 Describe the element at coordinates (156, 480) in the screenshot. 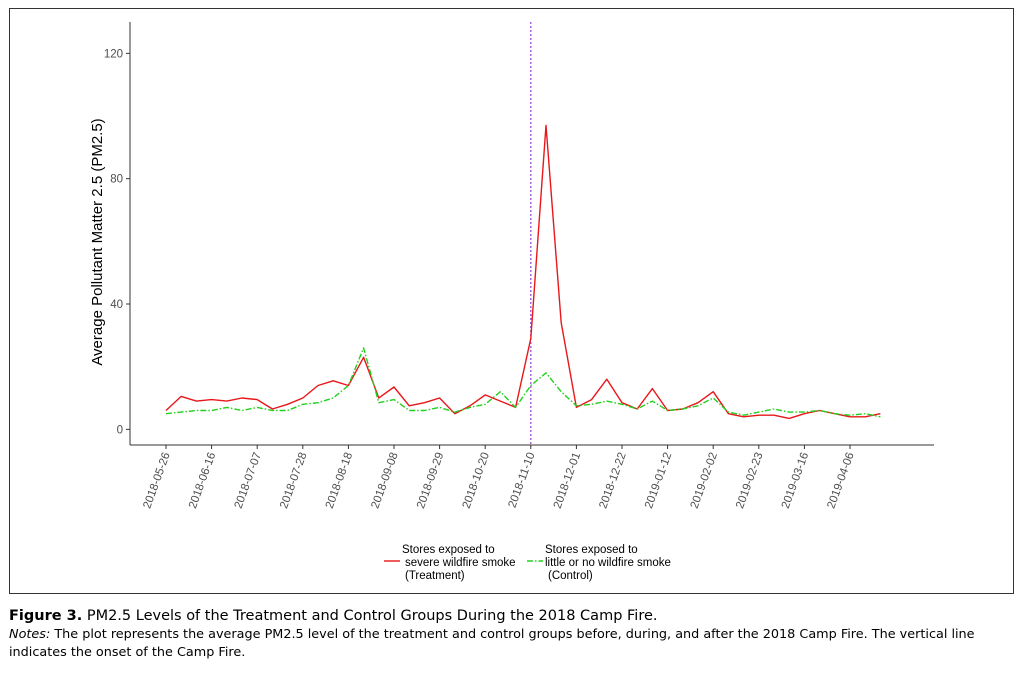

I see `x-tick-label: 2018-05-26` at that location.